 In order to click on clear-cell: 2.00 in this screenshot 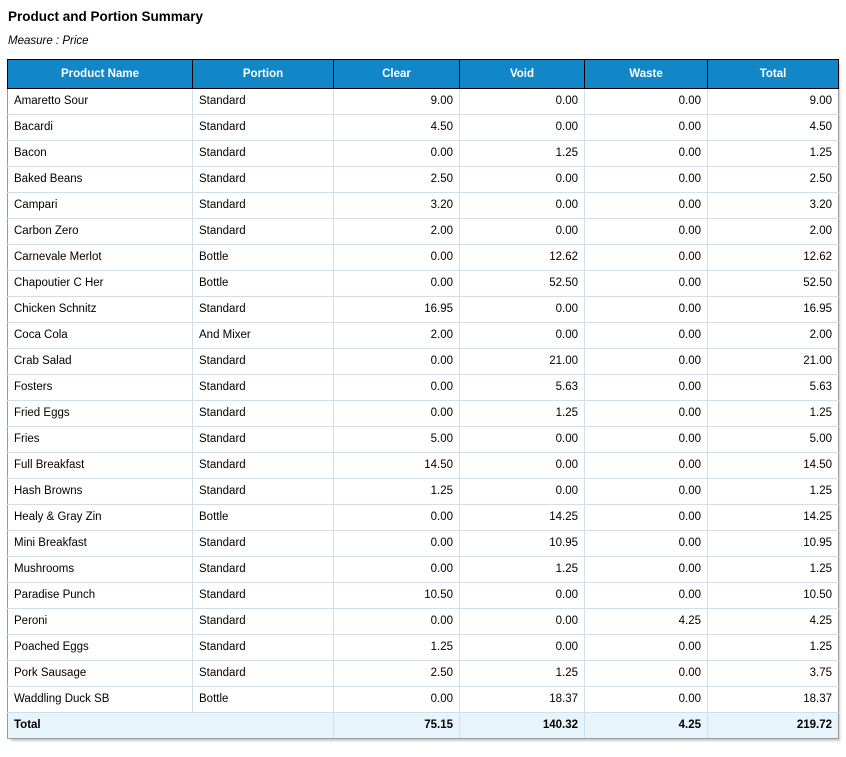, I will do `click(396, 231)`.